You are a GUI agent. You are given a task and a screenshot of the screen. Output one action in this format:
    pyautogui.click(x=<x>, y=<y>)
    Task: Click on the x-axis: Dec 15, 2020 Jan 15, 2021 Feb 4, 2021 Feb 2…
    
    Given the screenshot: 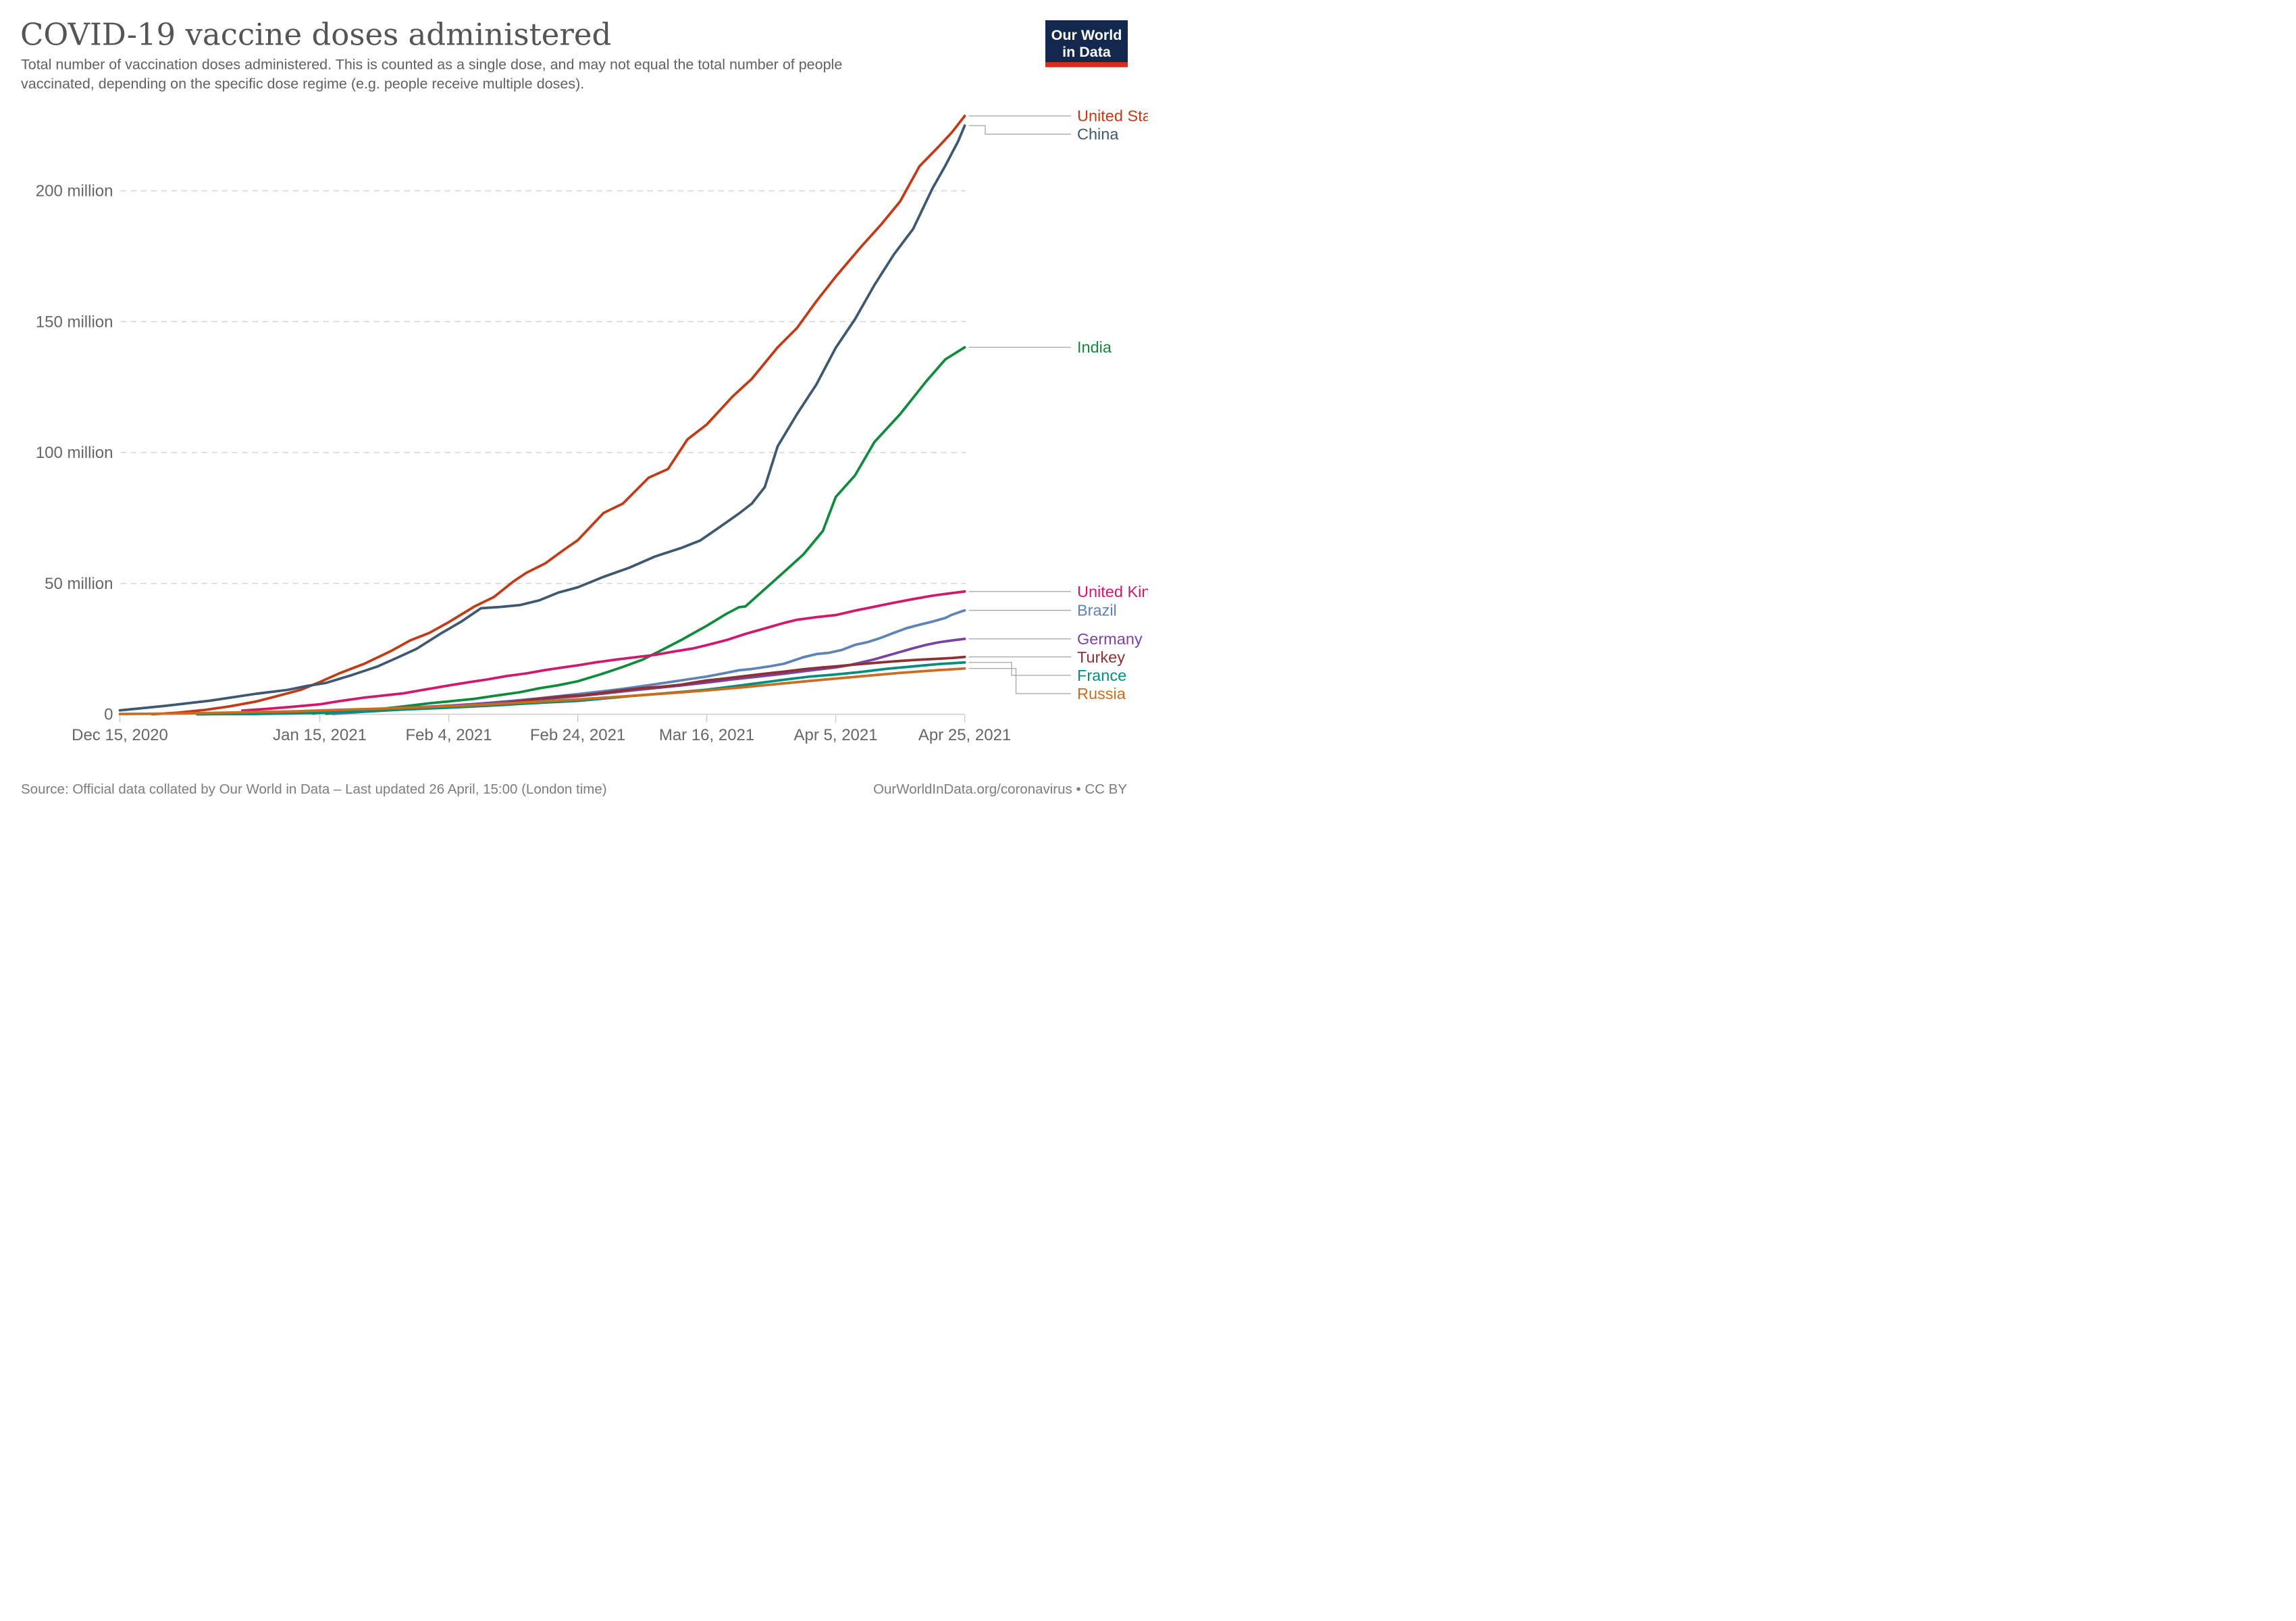 What is the action you would take?
    pyautogui.click(x=541, y=729)
    